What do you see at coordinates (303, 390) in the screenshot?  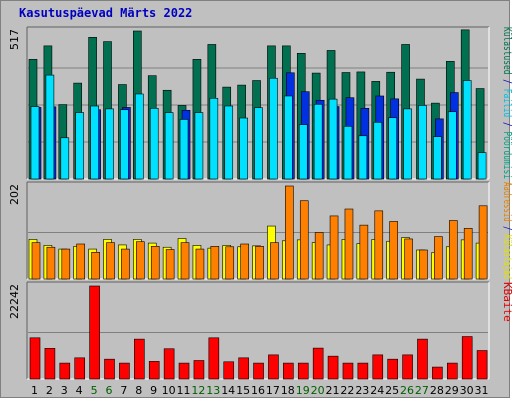 I see `x-tick-label: 19` at bounding box center [303, 390].